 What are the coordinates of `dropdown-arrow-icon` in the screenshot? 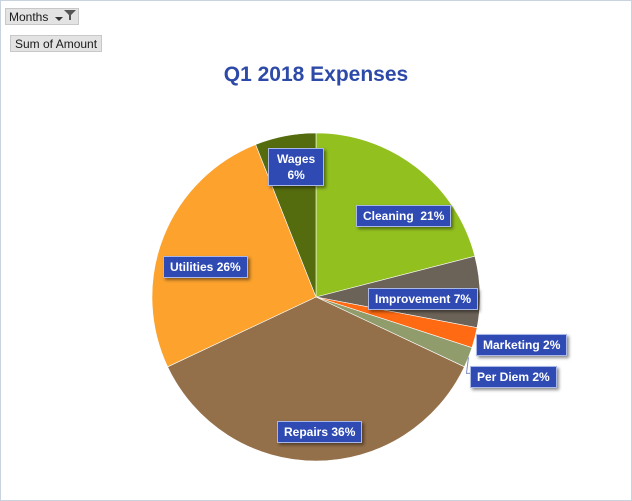 It's located at (59, 17).